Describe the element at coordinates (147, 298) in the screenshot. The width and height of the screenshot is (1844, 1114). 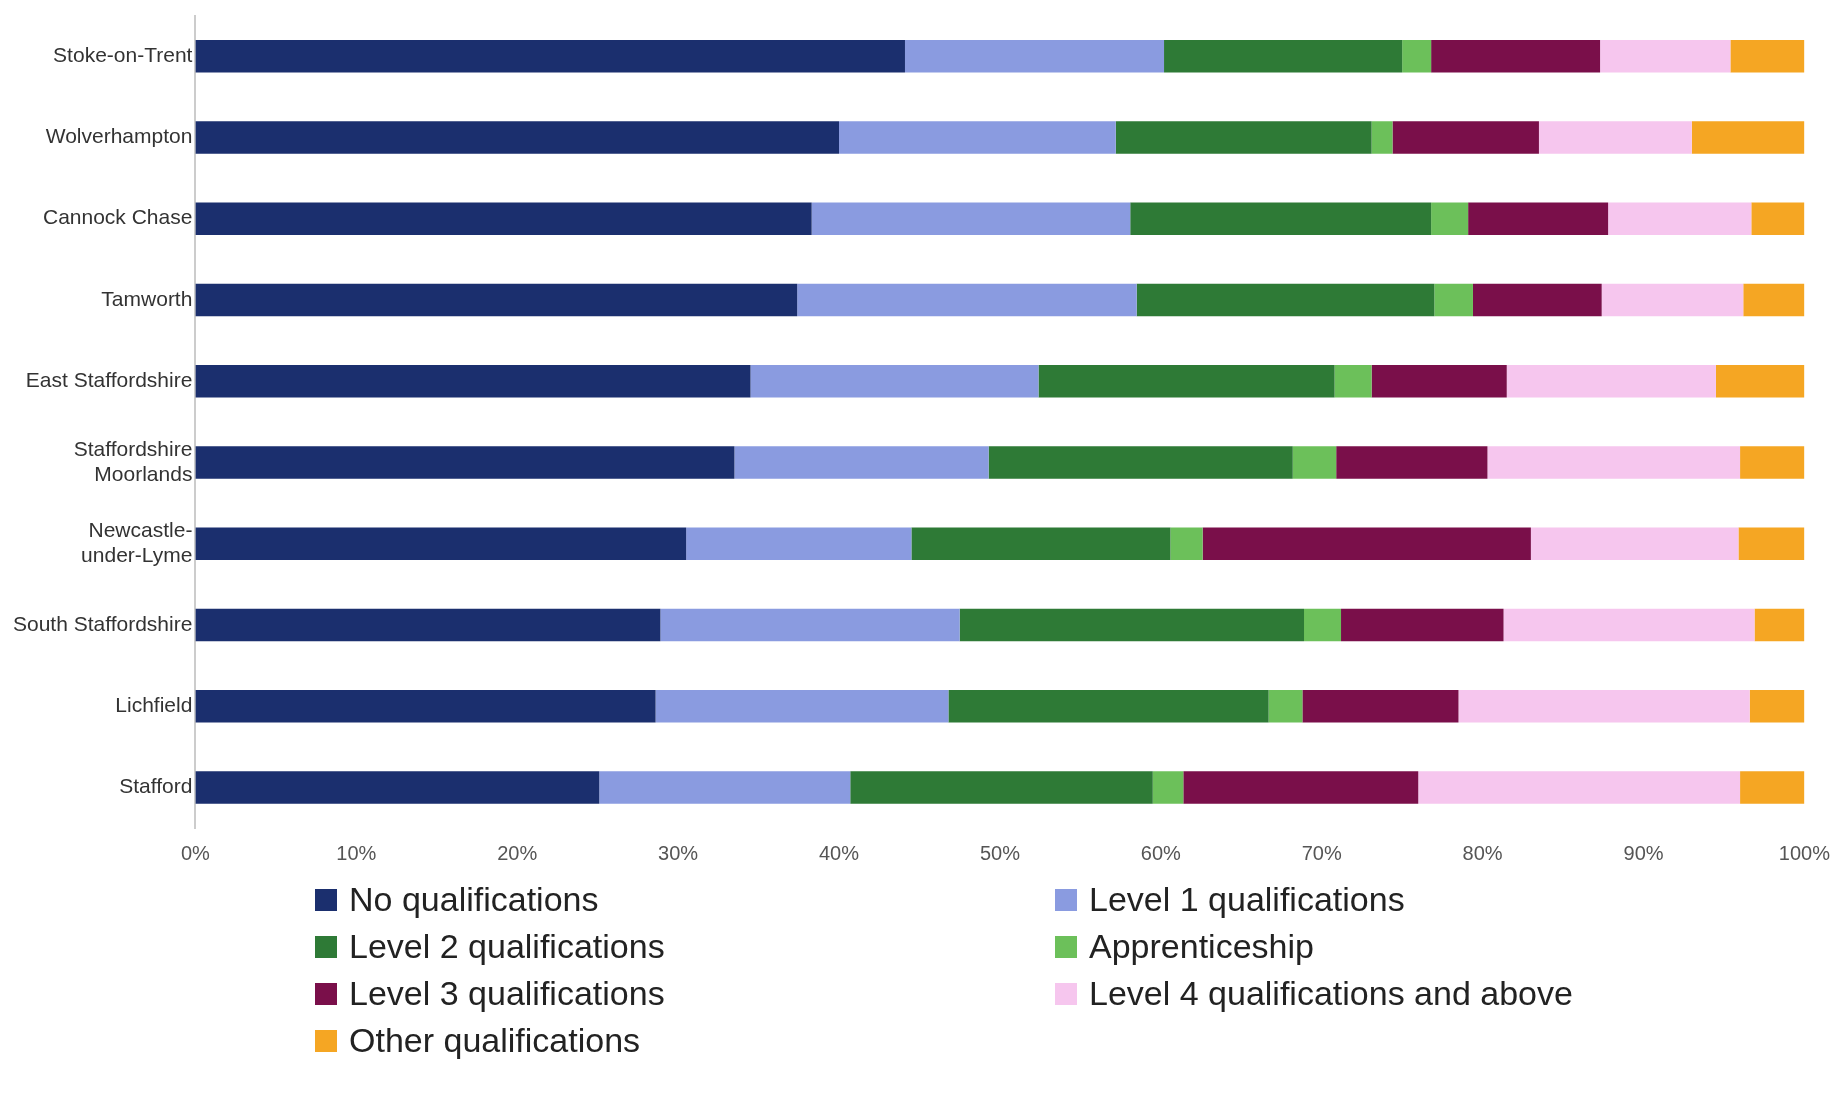
I see `y-tick-label: Tamworth` at that location.